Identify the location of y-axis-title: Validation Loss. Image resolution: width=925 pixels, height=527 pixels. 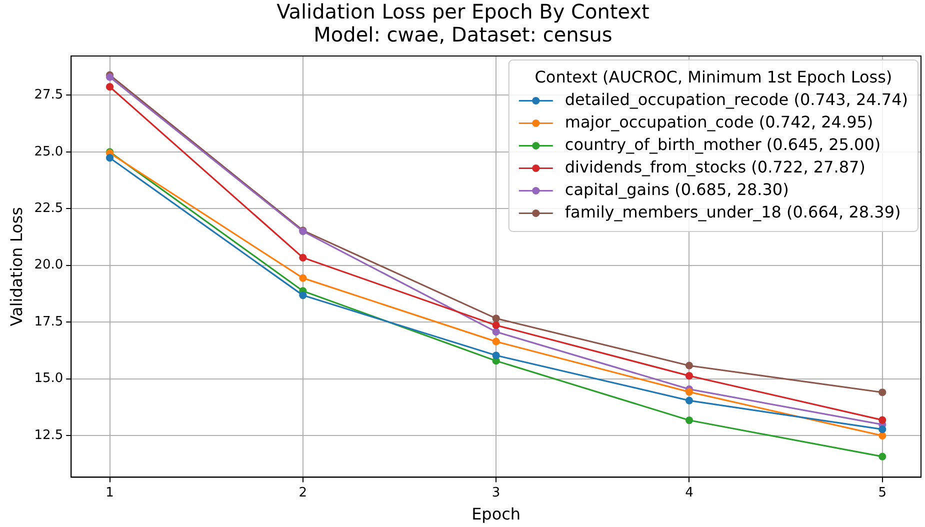
(16, 266).